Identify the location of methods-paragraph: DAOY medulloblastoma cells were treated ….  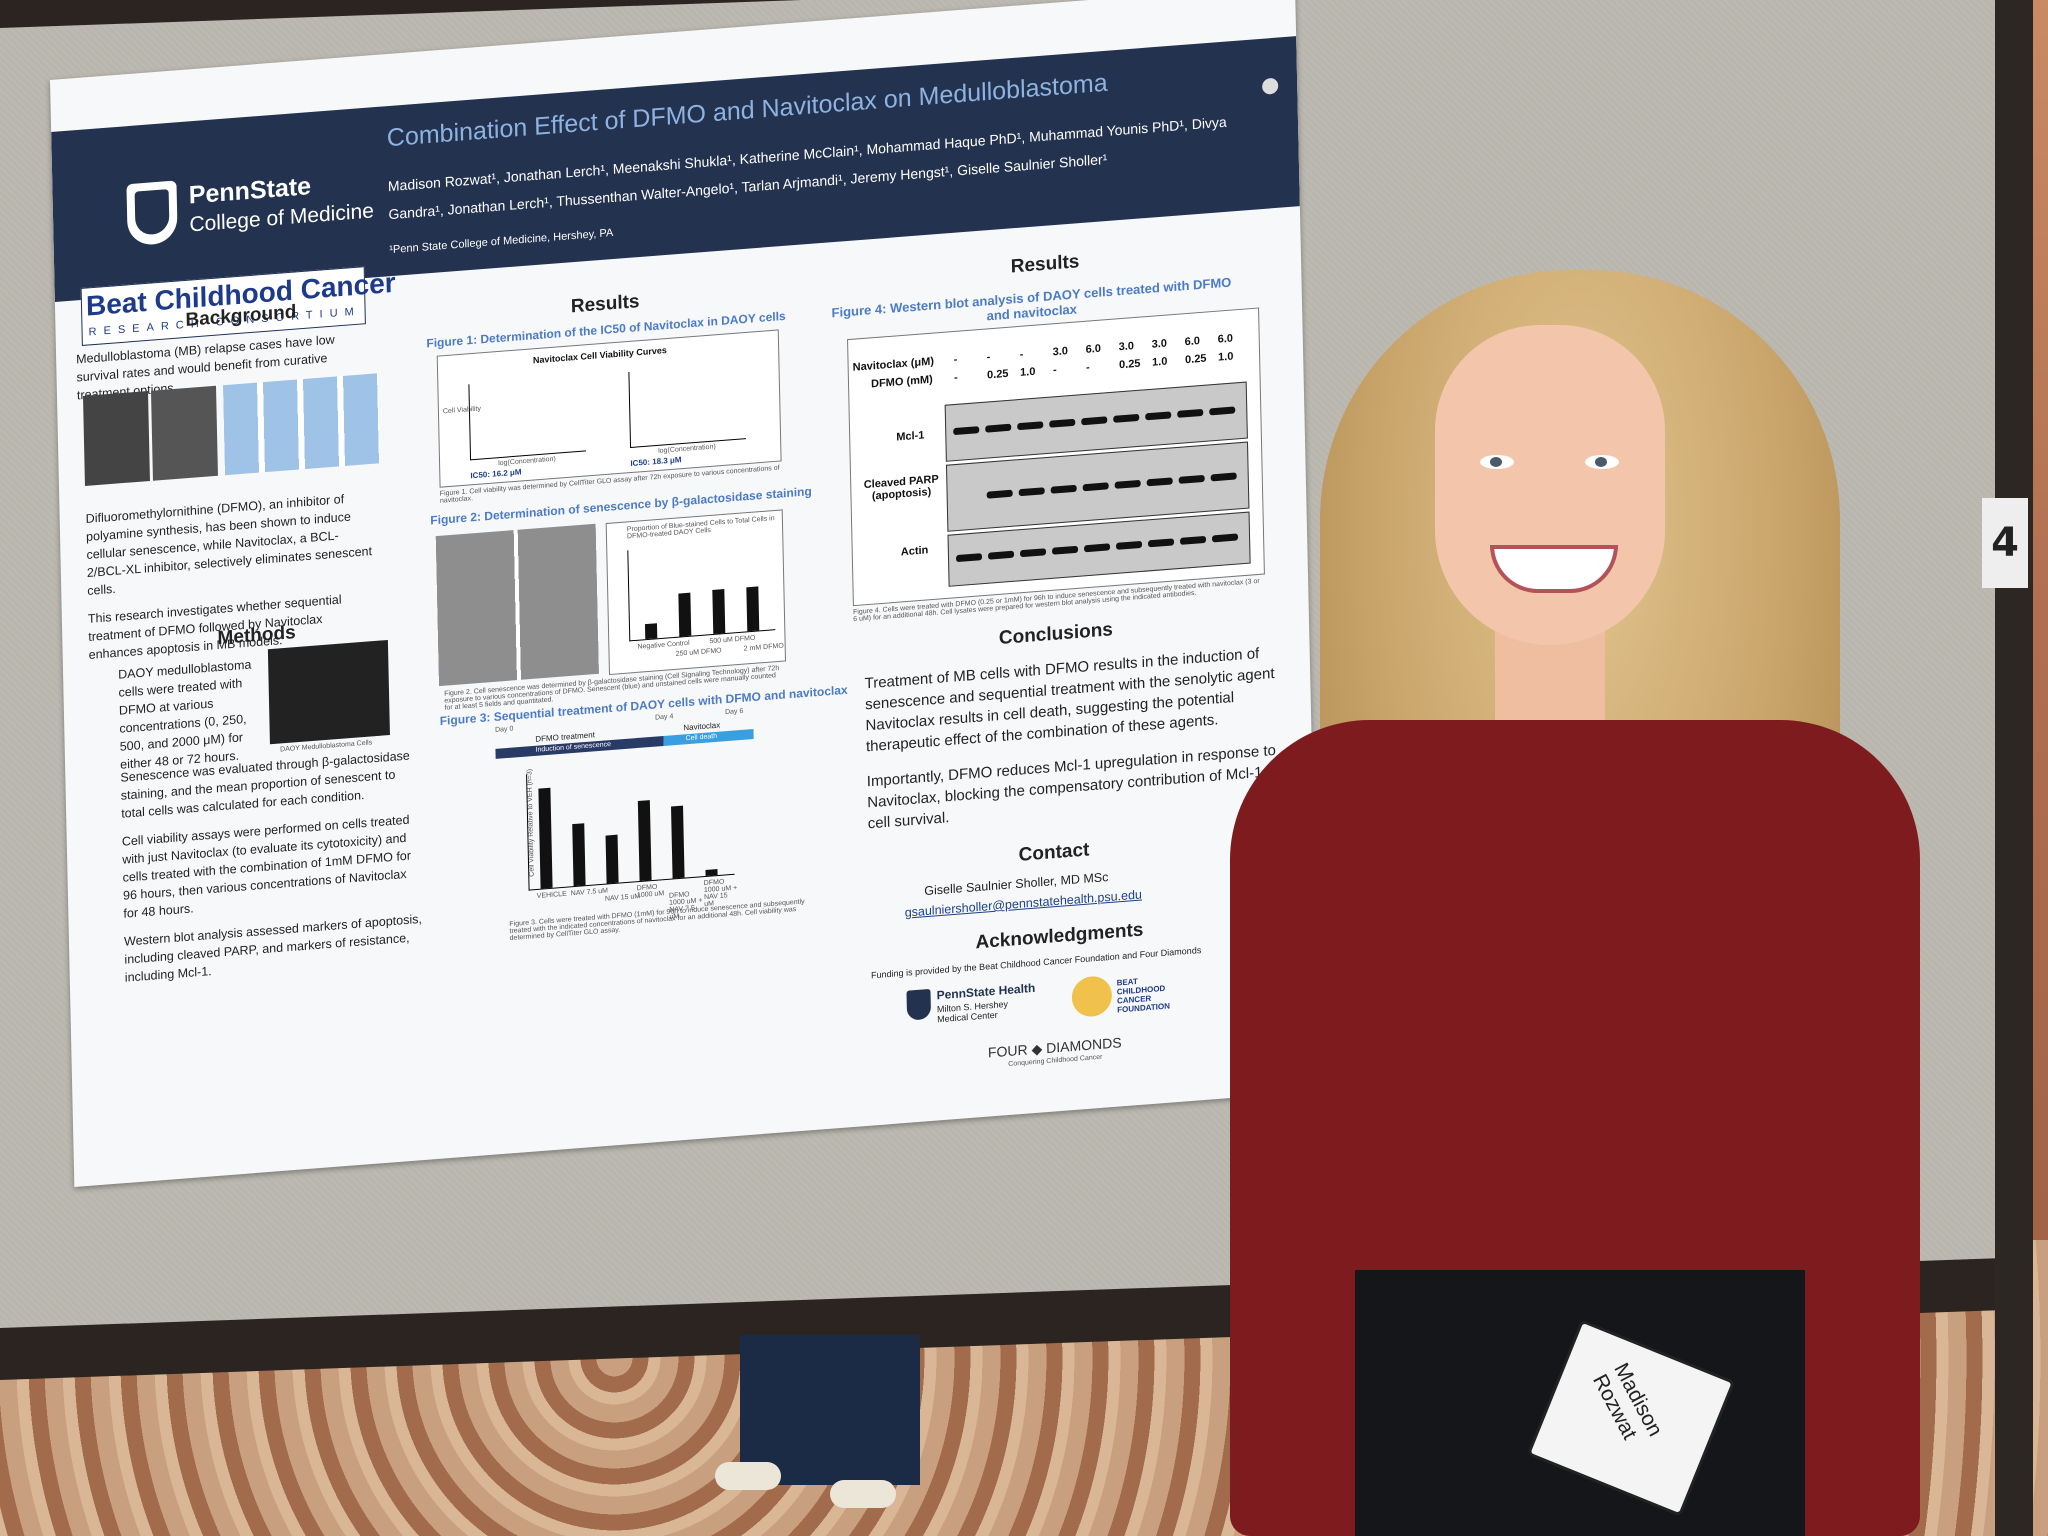
(185, 714).